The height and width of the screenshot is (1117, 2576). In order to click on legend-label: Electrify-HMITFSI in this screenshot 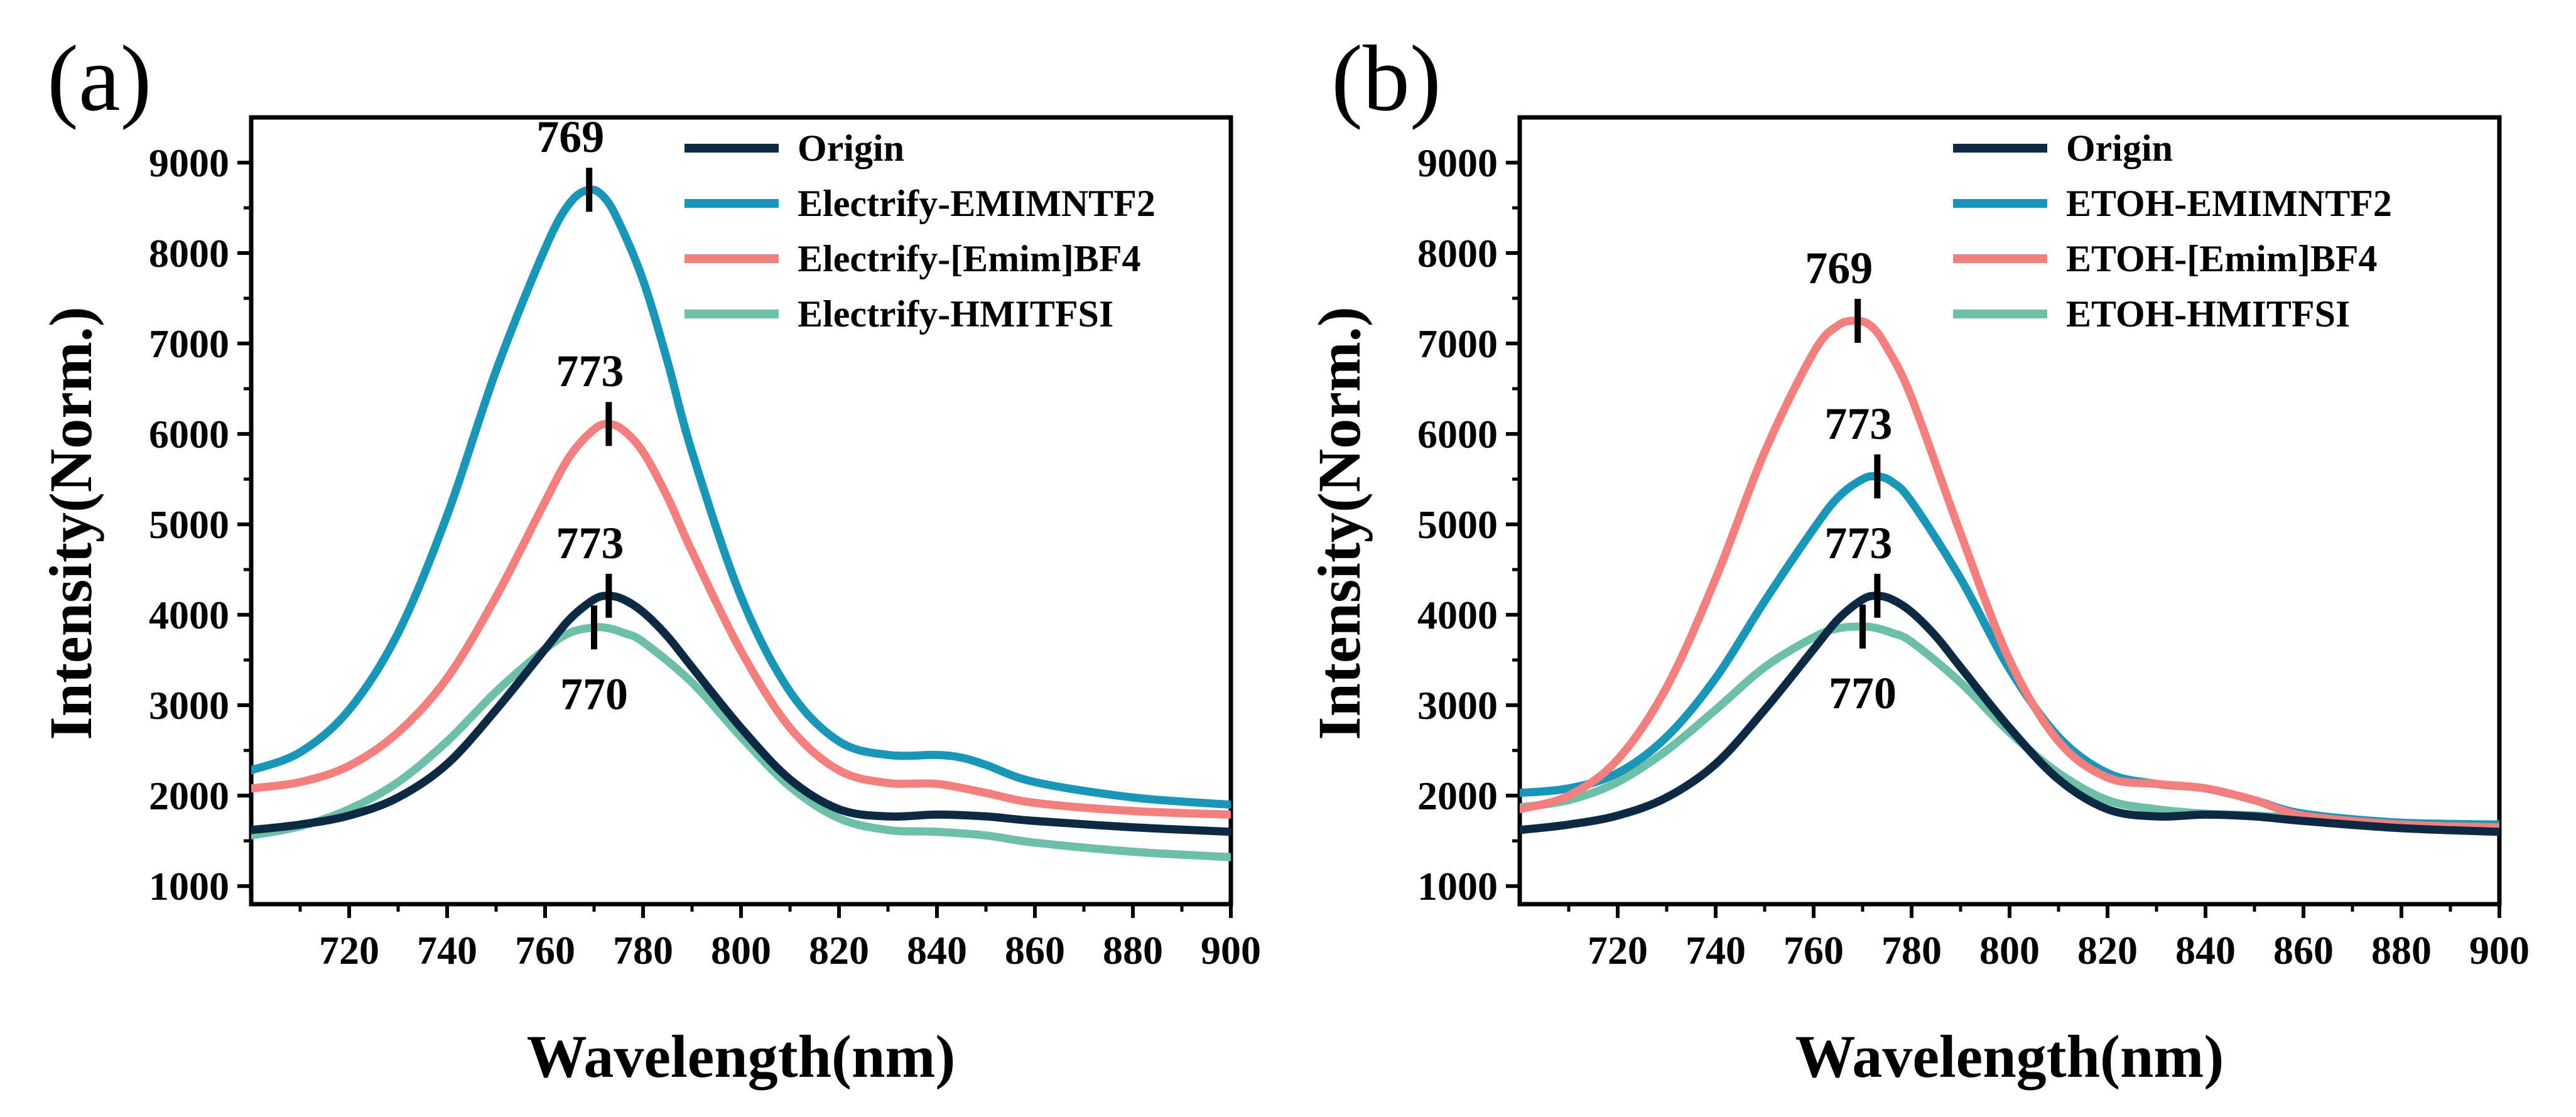, I will do `click(956, 314)`.